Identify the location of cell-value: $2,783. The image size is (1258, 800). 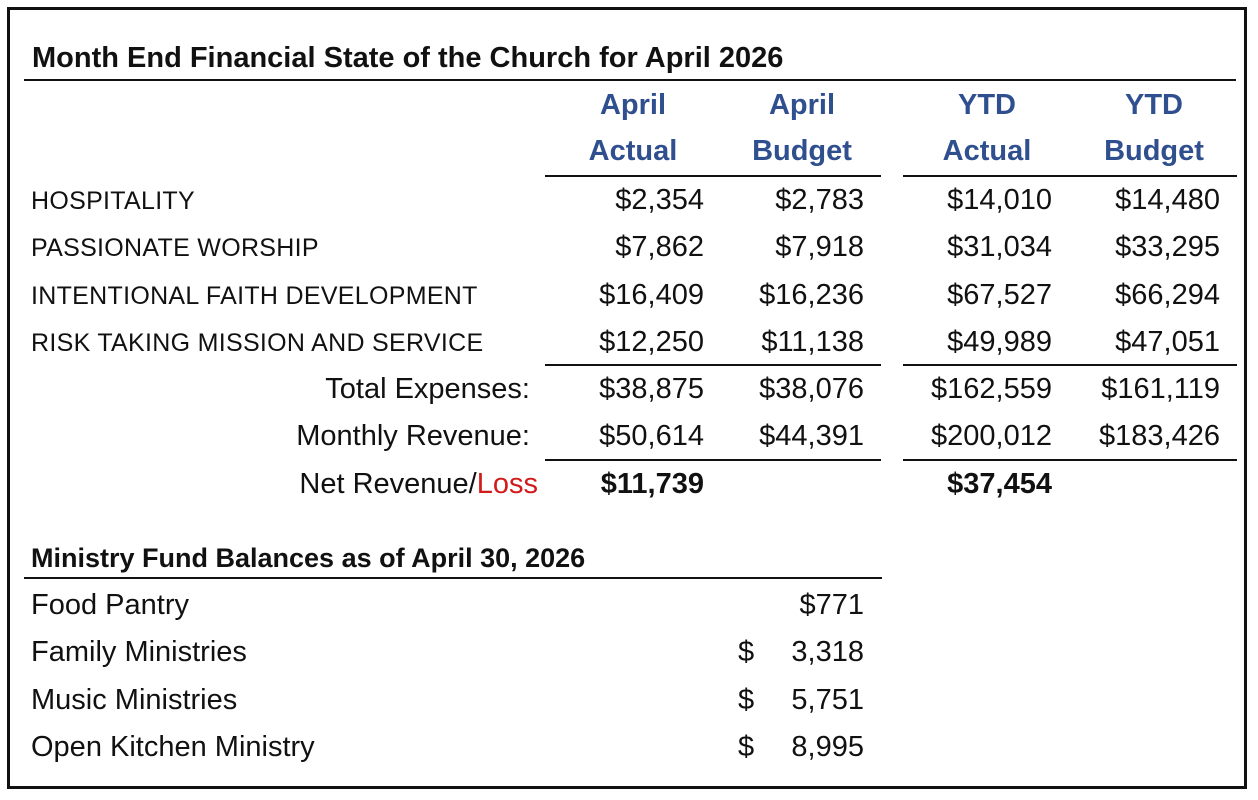
(819, 200).